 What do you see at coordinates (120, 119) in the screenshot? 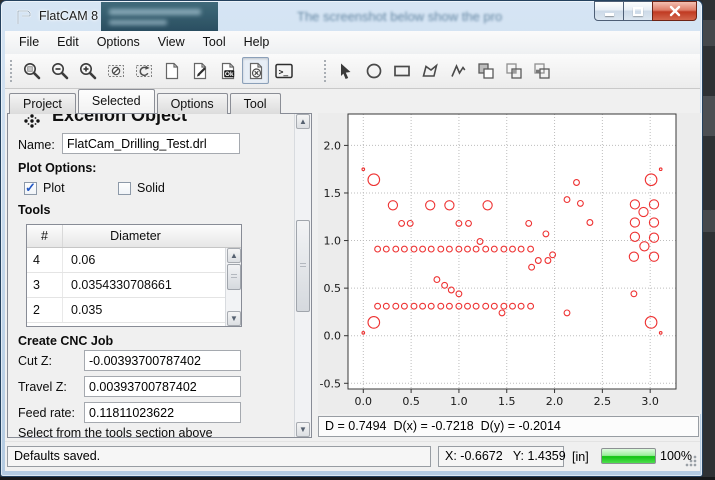
I see `object-heading: Excellon Object` at bounding box center [120, 119].